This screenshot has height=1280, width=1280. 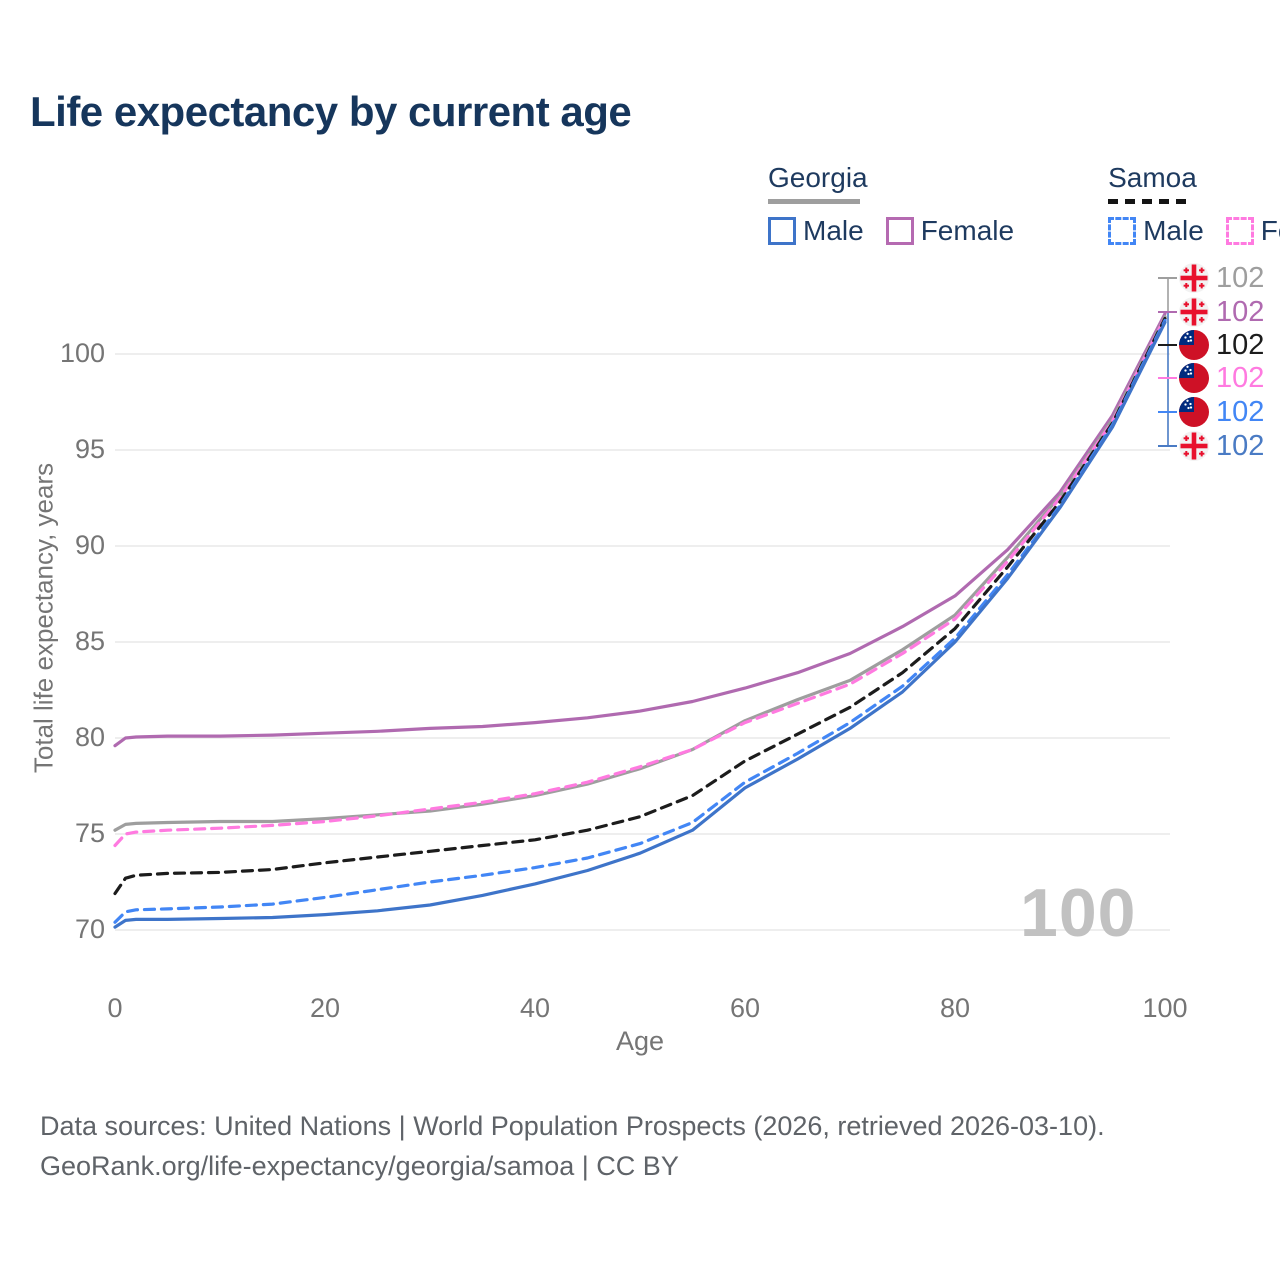 I want to click on legend-group-label-georgia: Georgia, so click(x=818, y=177).